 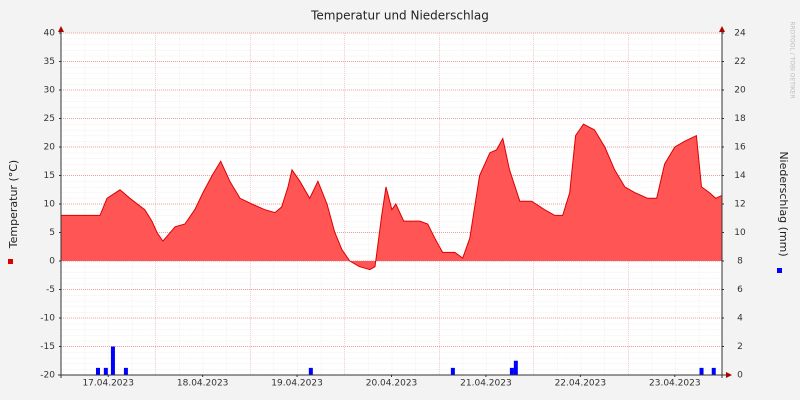 What do you see at coordinates (297, 384) in the screenshot?
I see `x-tick-label: 19.04.2023` at bounding box center [297, 384].